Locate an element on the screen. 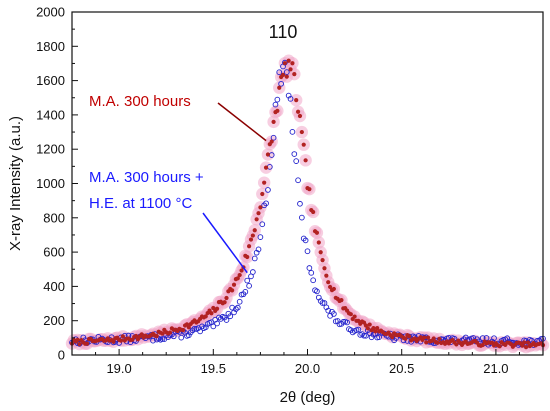 Image resolution: width=550 pixels, height=411 pixels. x-axis-title: 2θ (deg) is located at coordinates (308, 397).